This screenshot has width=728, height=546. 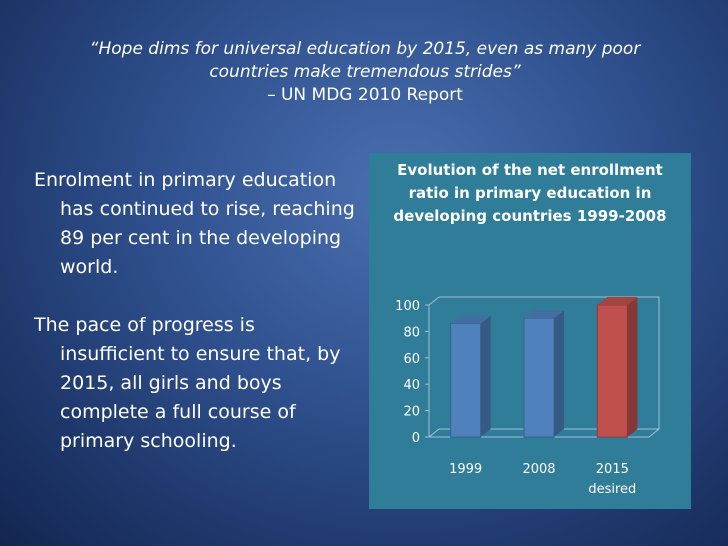 What do you see at coordinates (434, 301) in the screenshot?
I see `chart-wall-edge` at bounding box center [434, 301].